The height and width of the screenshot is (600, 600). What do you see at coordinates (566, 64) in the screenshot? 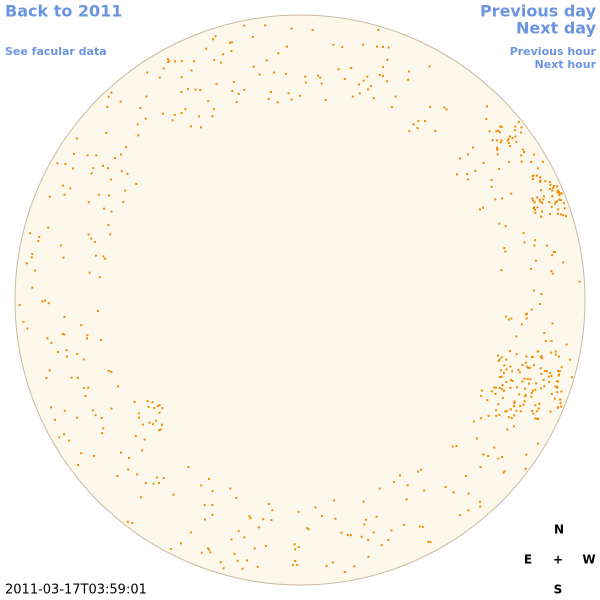
I see `next-hour-link: Next hour` at bounding box center [566, 64].